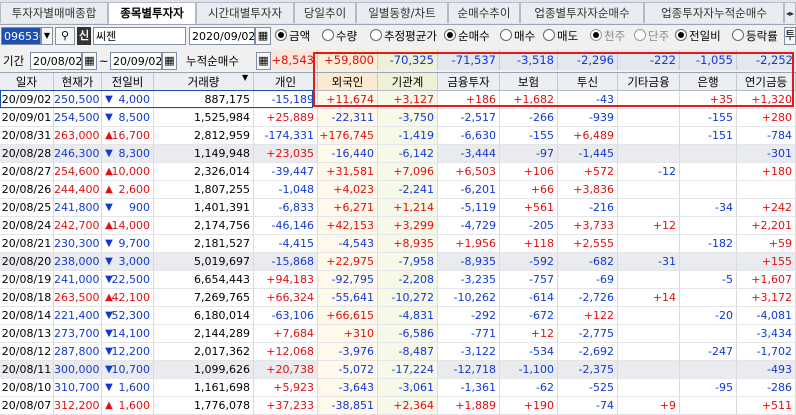 The height and width of the screenshot is (415, 796). I want to click on header-col-price: 현재가, so click(78, 82).